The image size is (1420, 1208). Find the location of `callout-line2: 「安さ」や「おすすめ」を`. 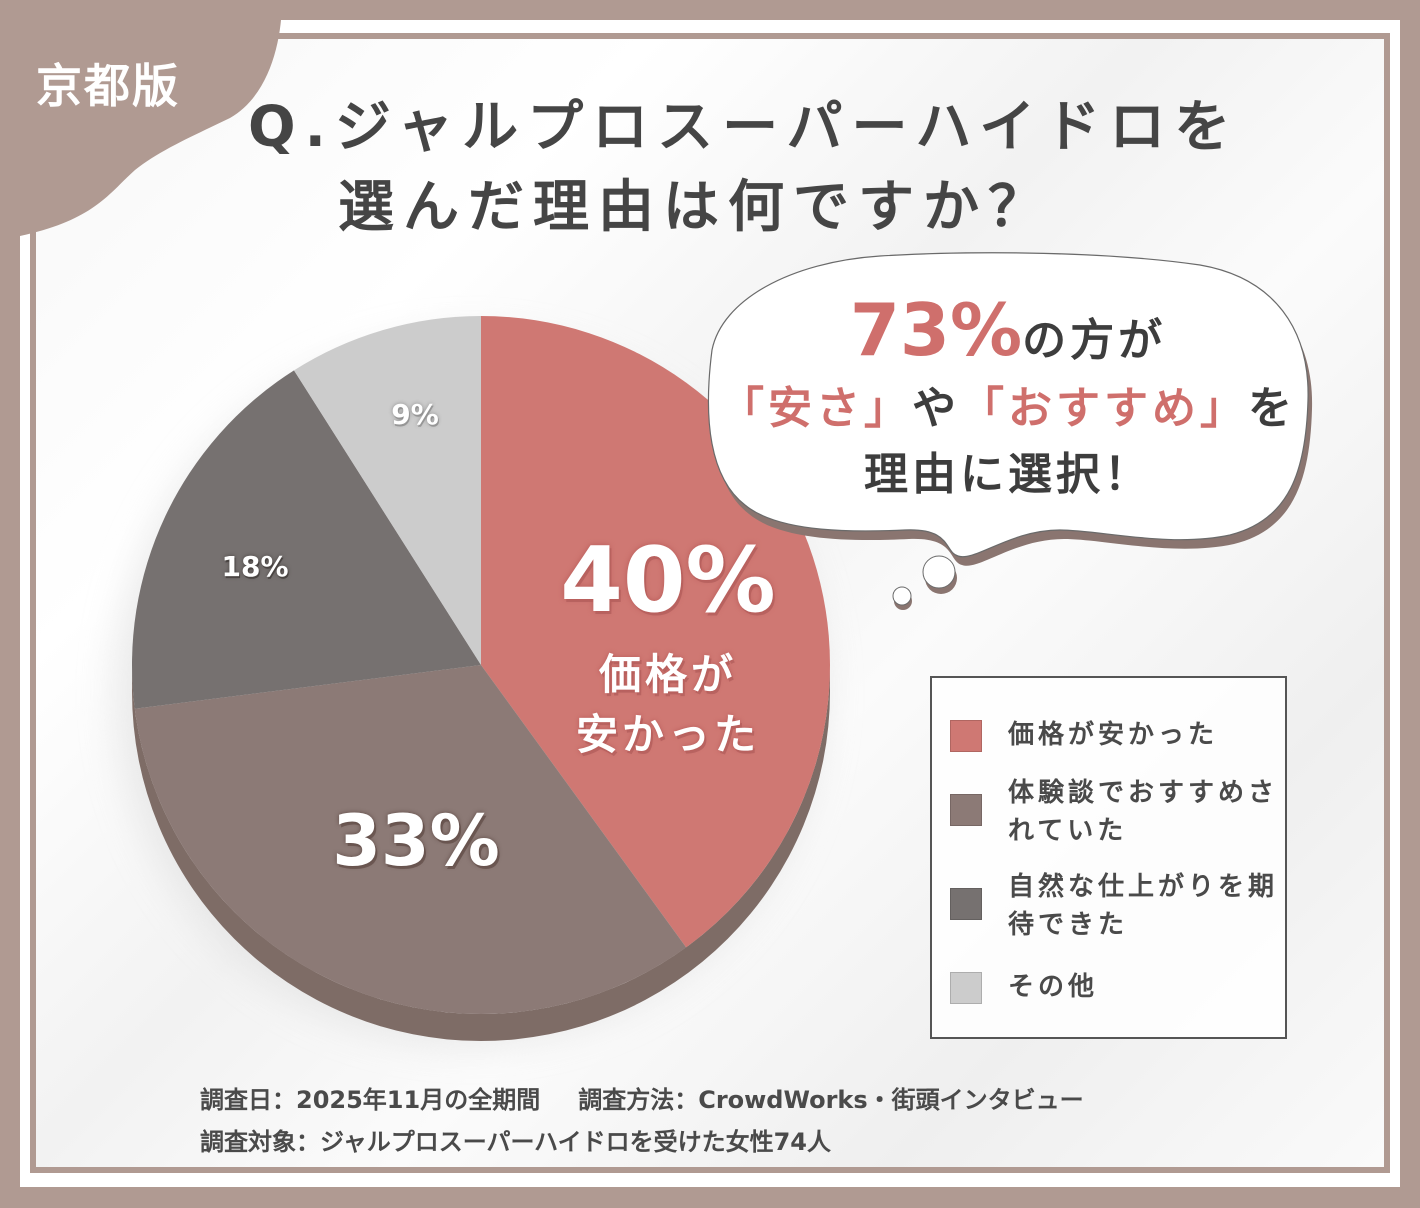

callout-line2: 「安さ」や「おすすめ」を is located at coordinates (1008, 404).